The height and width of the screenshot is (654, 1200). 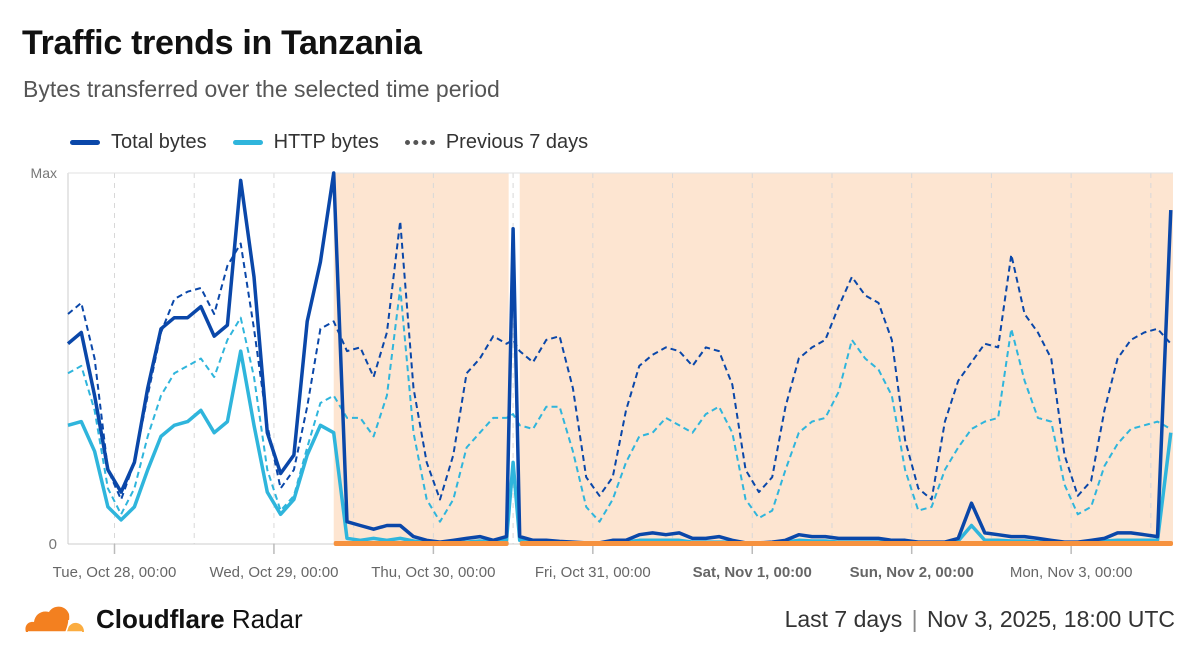 What do you see at coordinates (273, 572) in the screenshot?
I see `x-tick-label: Wed, Oct 29, 00:00` at bounding box center [273, 572].